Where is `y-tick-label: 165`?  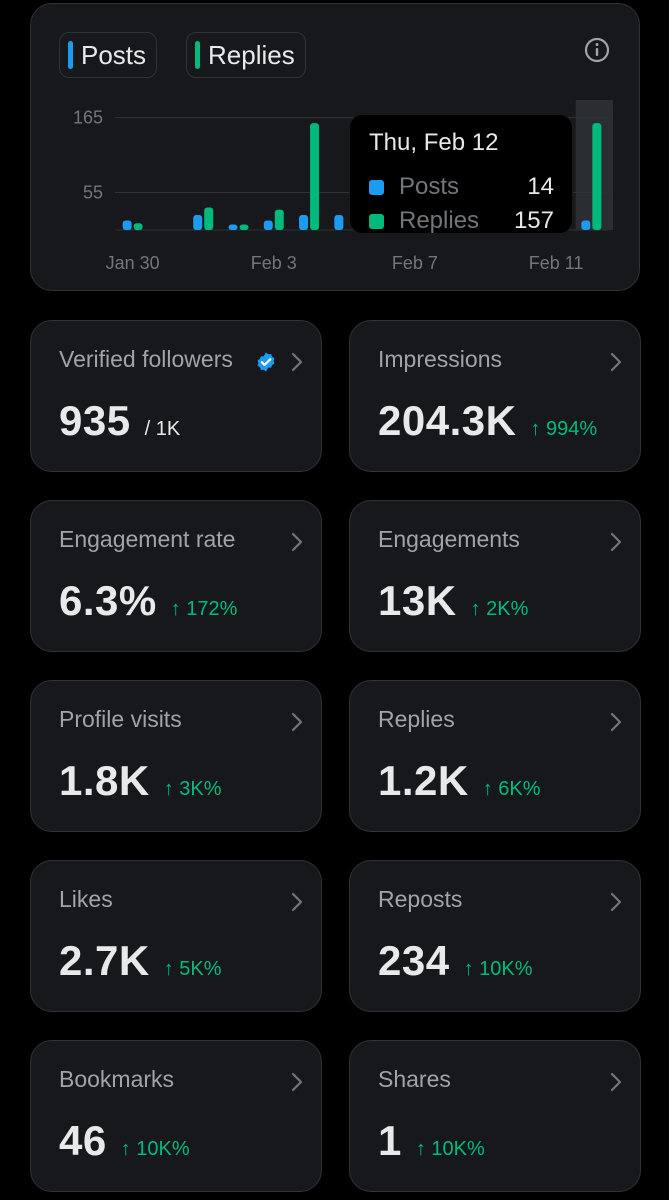 y-tick-label: 165 is located at coordinates (88, 118).